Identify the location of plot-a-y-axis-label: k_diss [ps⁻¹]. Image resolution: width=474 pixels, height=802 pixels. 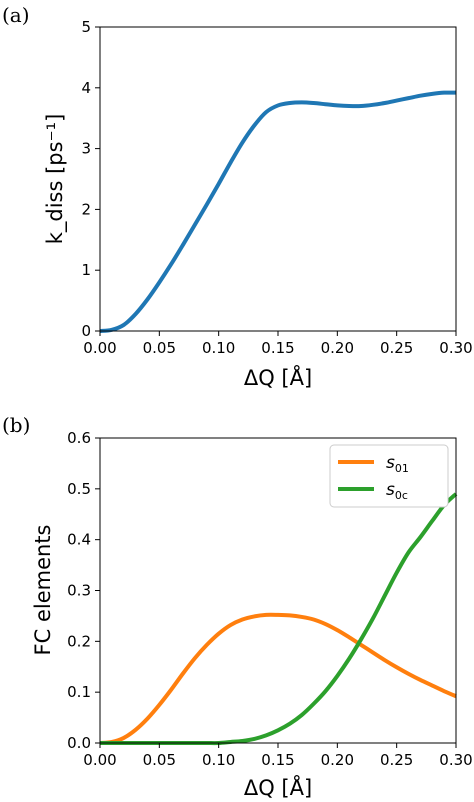
(55, 179).